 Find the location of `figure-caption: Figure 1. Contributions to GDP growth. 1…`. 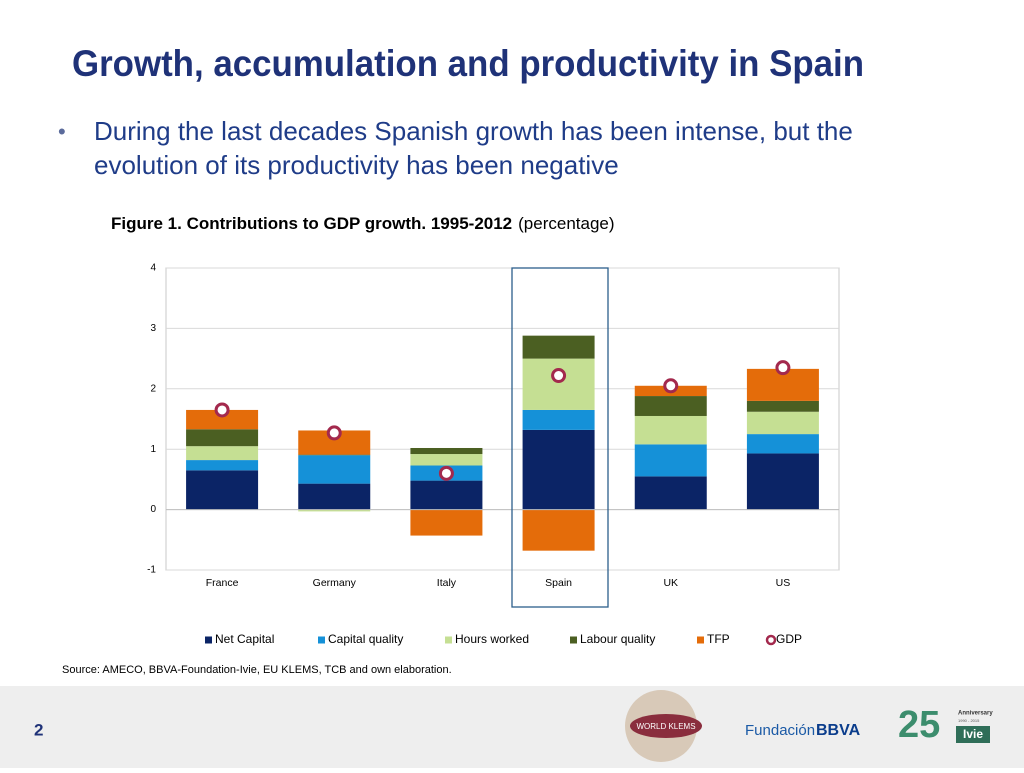

figure-caption: Figure 1. Contributions to GDP growth. 1… is located at coordinates (363, 223).